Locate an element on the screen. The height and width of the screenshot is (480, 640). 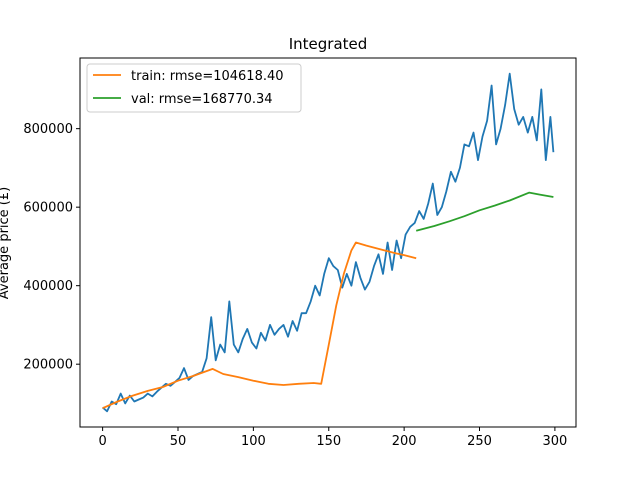
x-tick-label: 100 is located at coordinates (253, 441).